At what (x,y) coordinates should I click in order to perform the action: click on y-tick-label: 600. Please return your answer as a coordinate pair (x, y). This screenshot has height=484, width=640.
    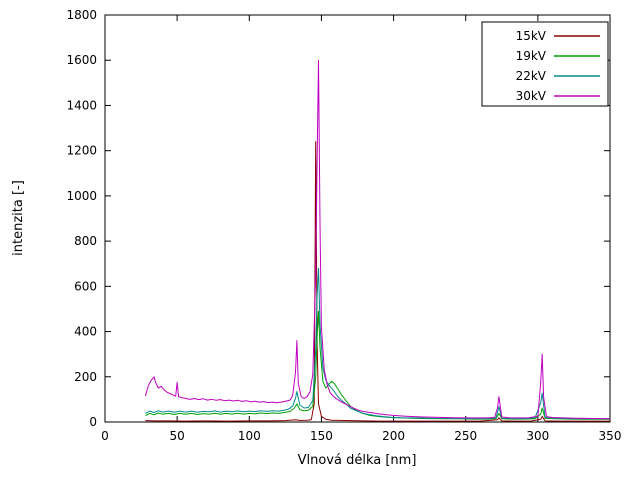
    Looking at the image, I should click on (85, 286).